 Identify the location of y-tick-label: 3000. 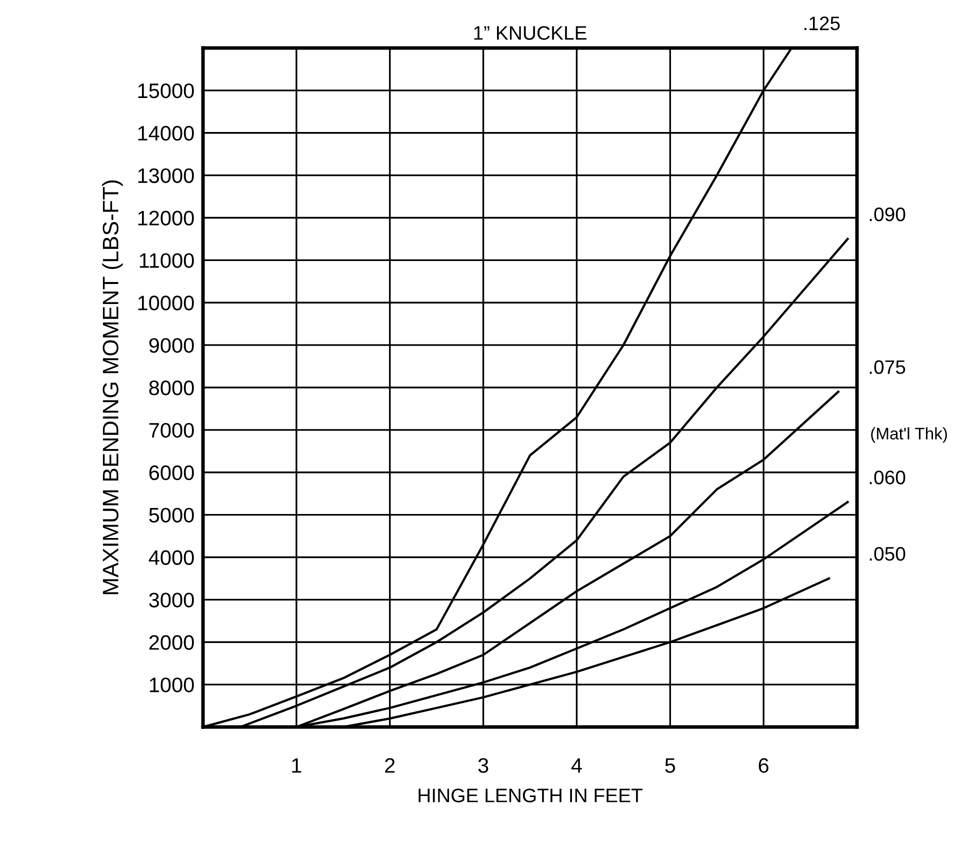
(171, 600).